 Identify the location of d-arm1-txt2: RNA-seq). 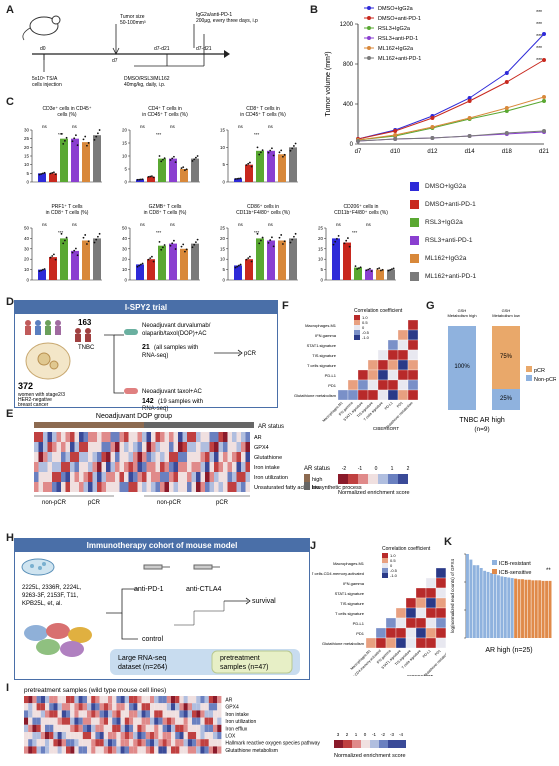
(155, 356).